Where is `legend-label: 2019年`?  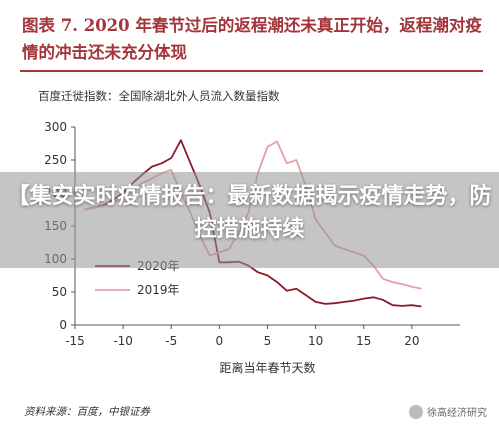 legend-label: 2019年 is located at coordinates (158, 290).